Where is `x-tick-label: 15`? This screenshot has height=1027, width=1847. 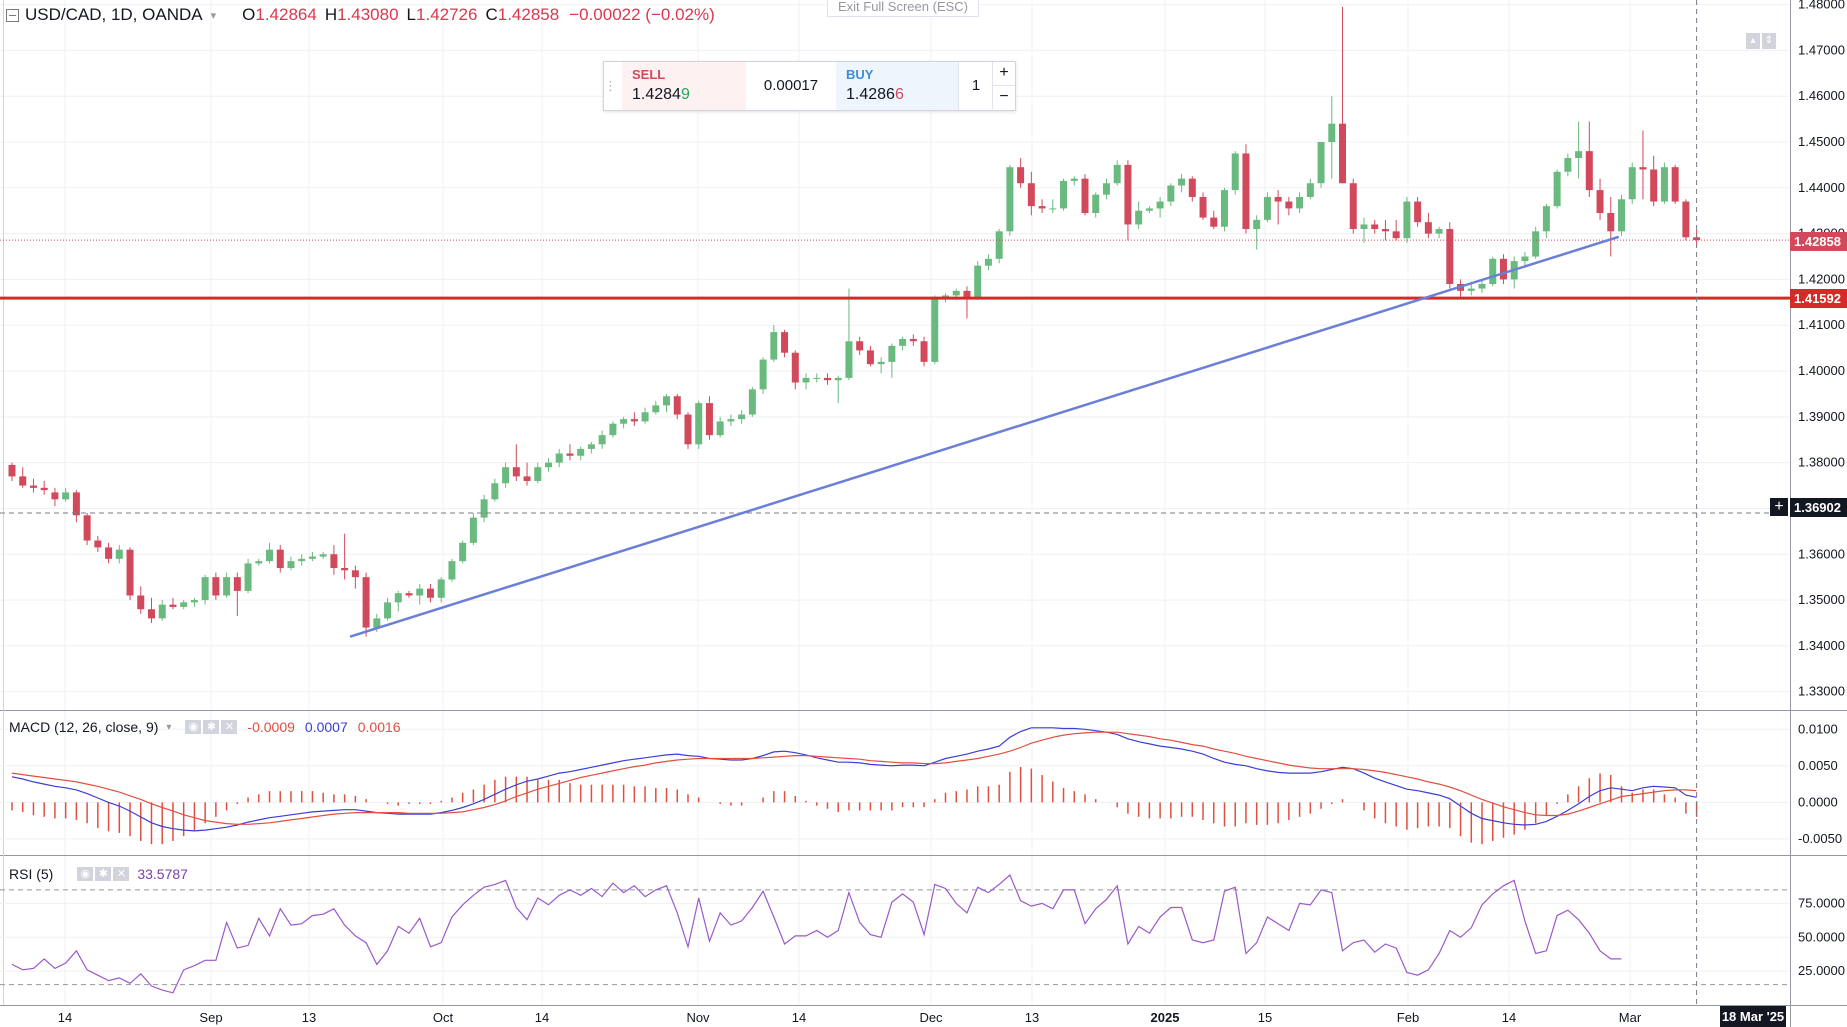 x-tick-label: 15 is located at coordinates (1265, 1017).